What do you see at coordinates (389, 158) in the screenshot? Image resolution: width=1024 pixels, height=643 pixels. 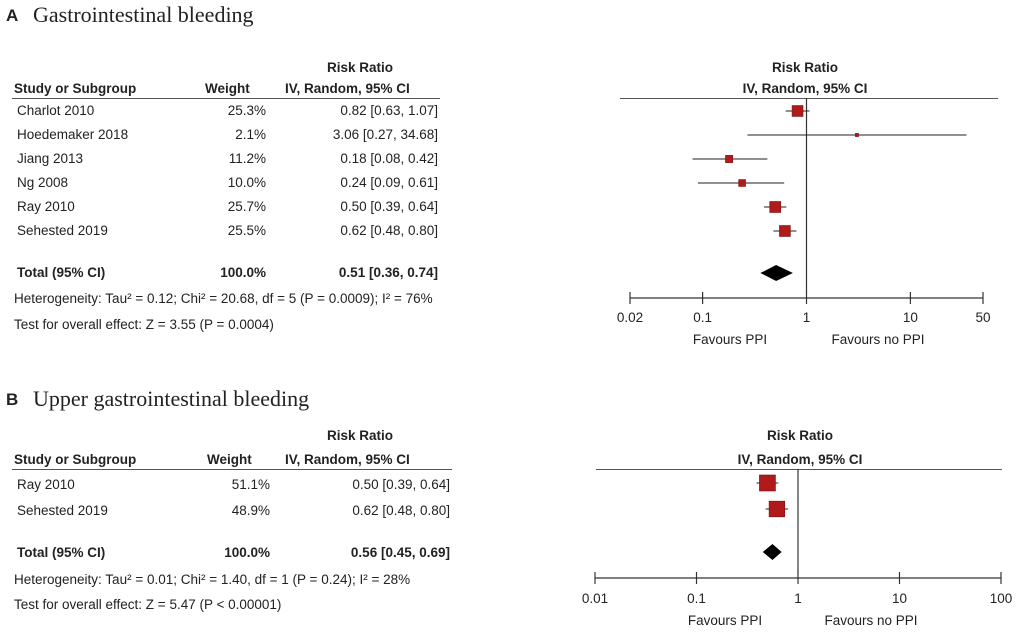 I see `panel-a-study-ci: 0.18 [0.08, 0.42]` at bounding box center [389, 158].